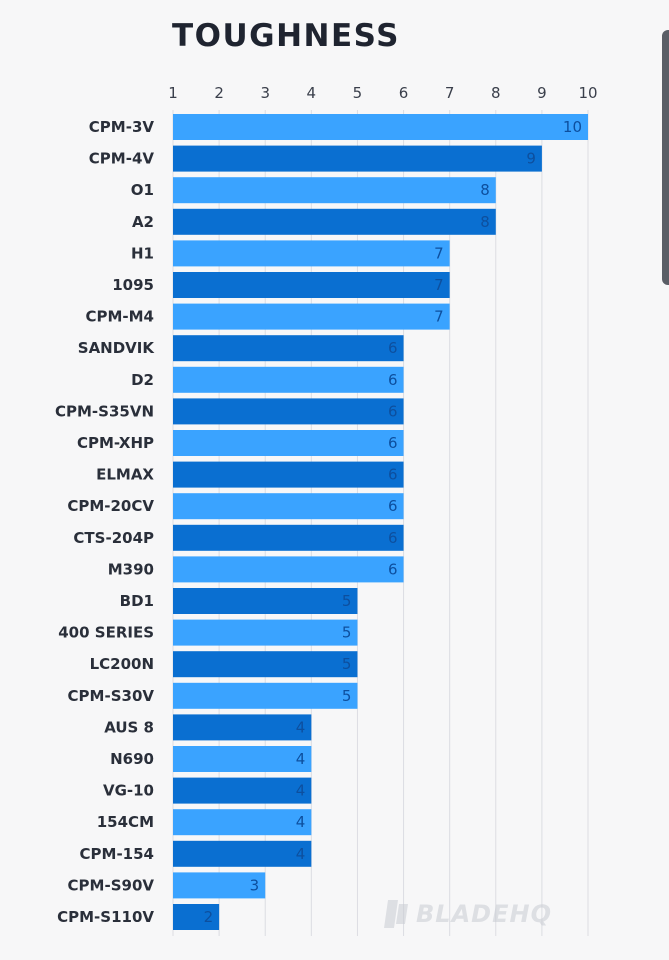 The image size is (669, 960). Describe the element at coordinates (111, 885) in the screenshot. I see `category-label: CPM-S90V` at that location.